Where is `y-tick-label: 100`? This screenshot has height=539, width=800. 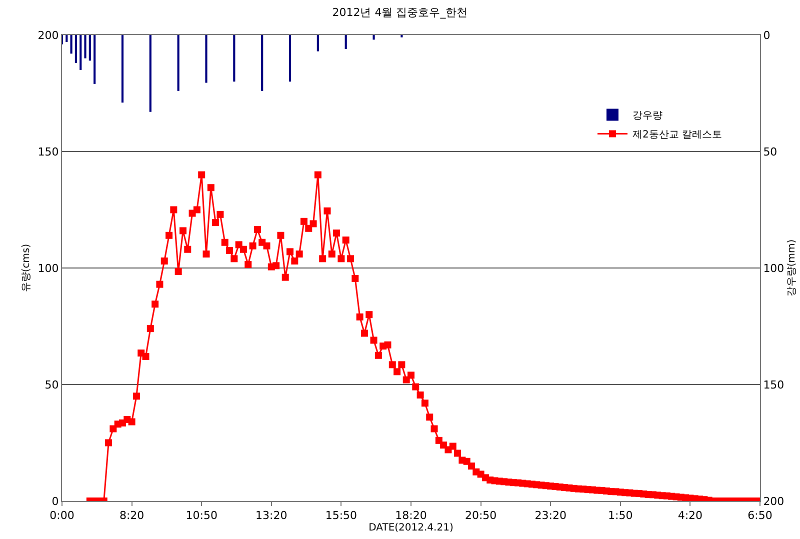 y-tick-label: 100 is located at coordinates (48, 268).